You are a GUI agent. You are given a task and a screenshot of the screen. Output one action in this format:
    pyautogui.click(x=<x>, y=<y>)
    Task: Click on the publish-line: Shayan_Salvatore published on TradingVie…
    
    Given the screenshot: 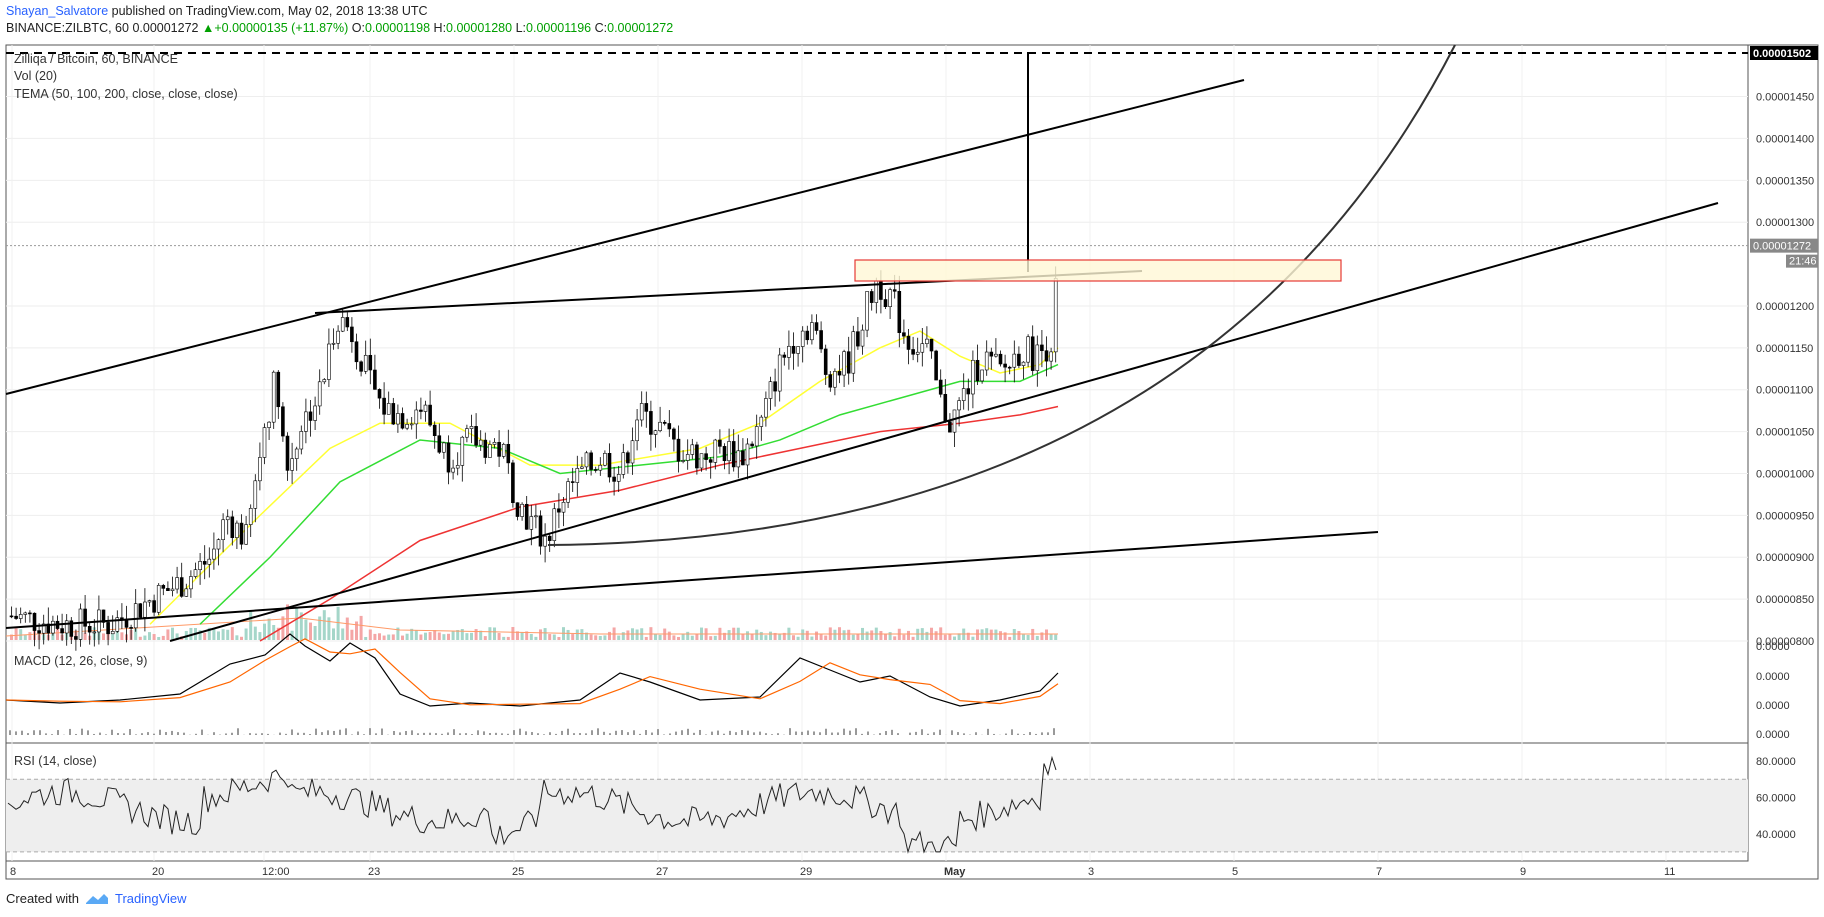 What is the action you would take?
    pyautogui.click(x=217, y=11)
    